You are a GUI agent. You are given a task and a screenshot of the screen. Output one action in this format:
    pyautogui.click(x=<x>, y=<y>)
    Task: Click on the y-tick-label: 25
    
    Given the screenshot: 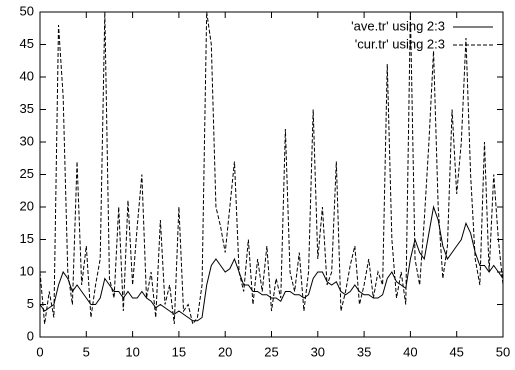 What is the action you would take?
    pyautogui.click(x=27, y=173)
    